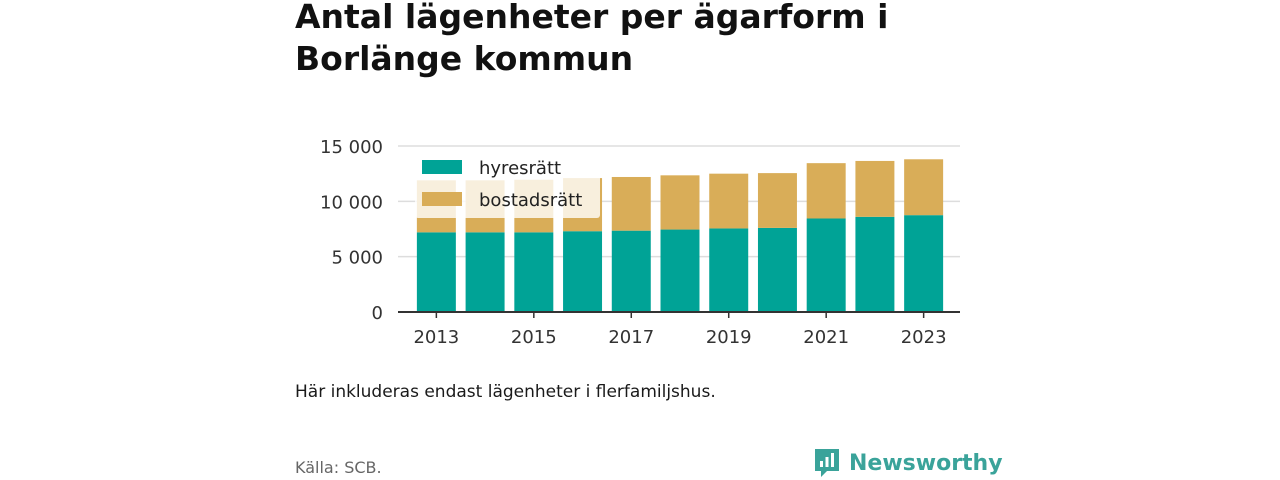  What do you see at coordinates (631, 203) in the screenshot?
I see `bar-bostadsratt-2017` at bounding box center [631, 203].